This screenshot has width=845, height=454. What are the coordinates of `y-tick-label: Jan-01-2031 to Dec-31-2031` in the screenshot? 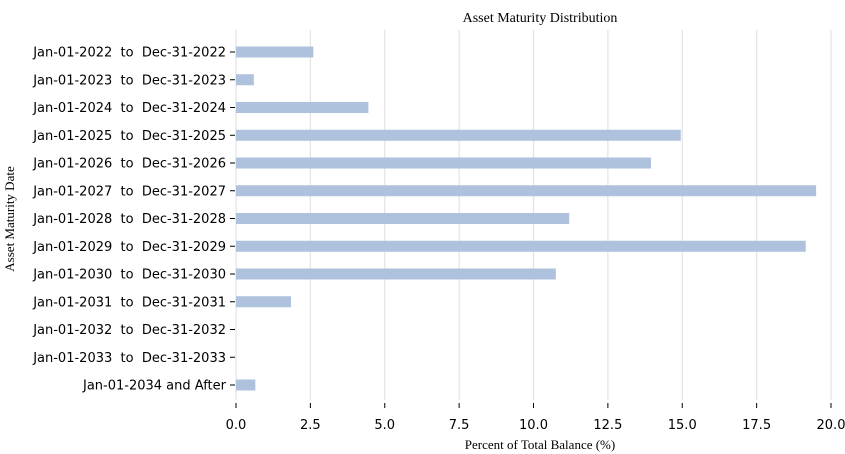 It's located at (129, 302).